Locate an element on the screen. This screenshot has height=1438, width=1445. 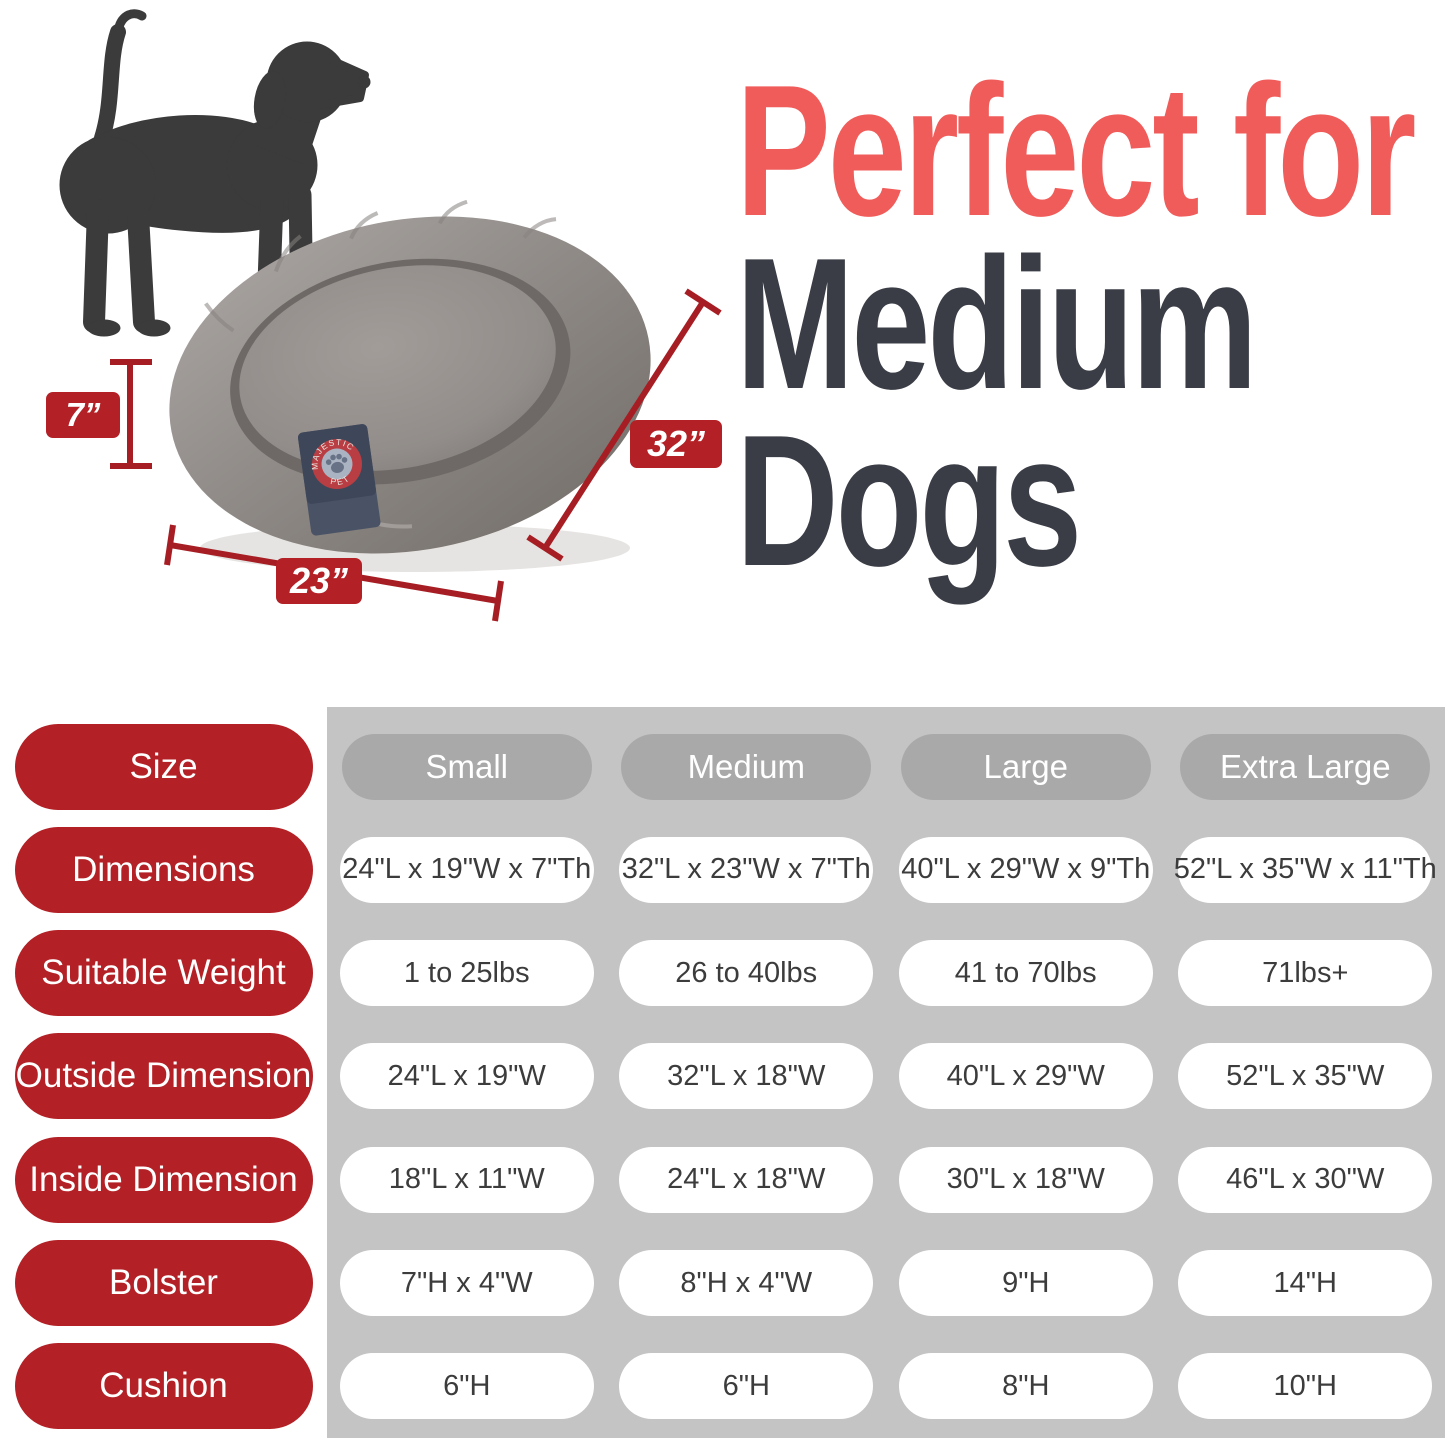
value-inside-extra-large: 46"L x 30"W is located at coordinates (1305, 1179).